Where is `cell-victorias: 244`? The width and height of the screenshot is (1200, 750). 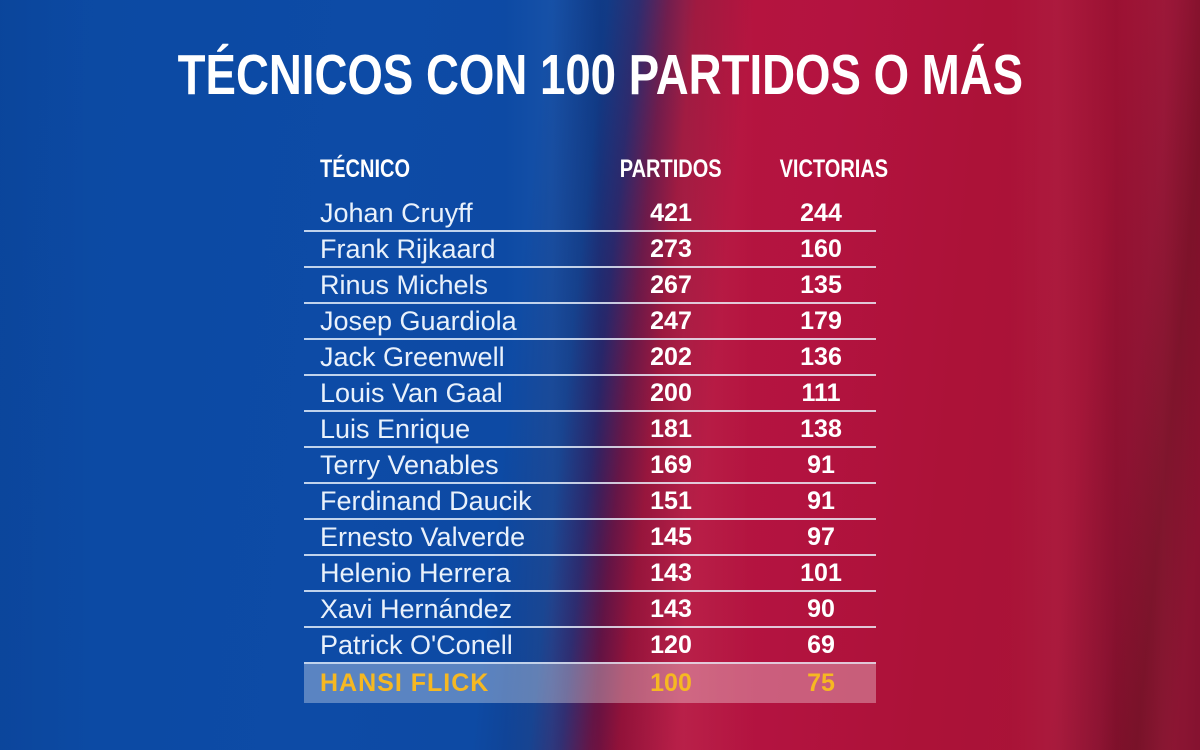 cell-victorias: 244 is located at coordinates (821, 213).